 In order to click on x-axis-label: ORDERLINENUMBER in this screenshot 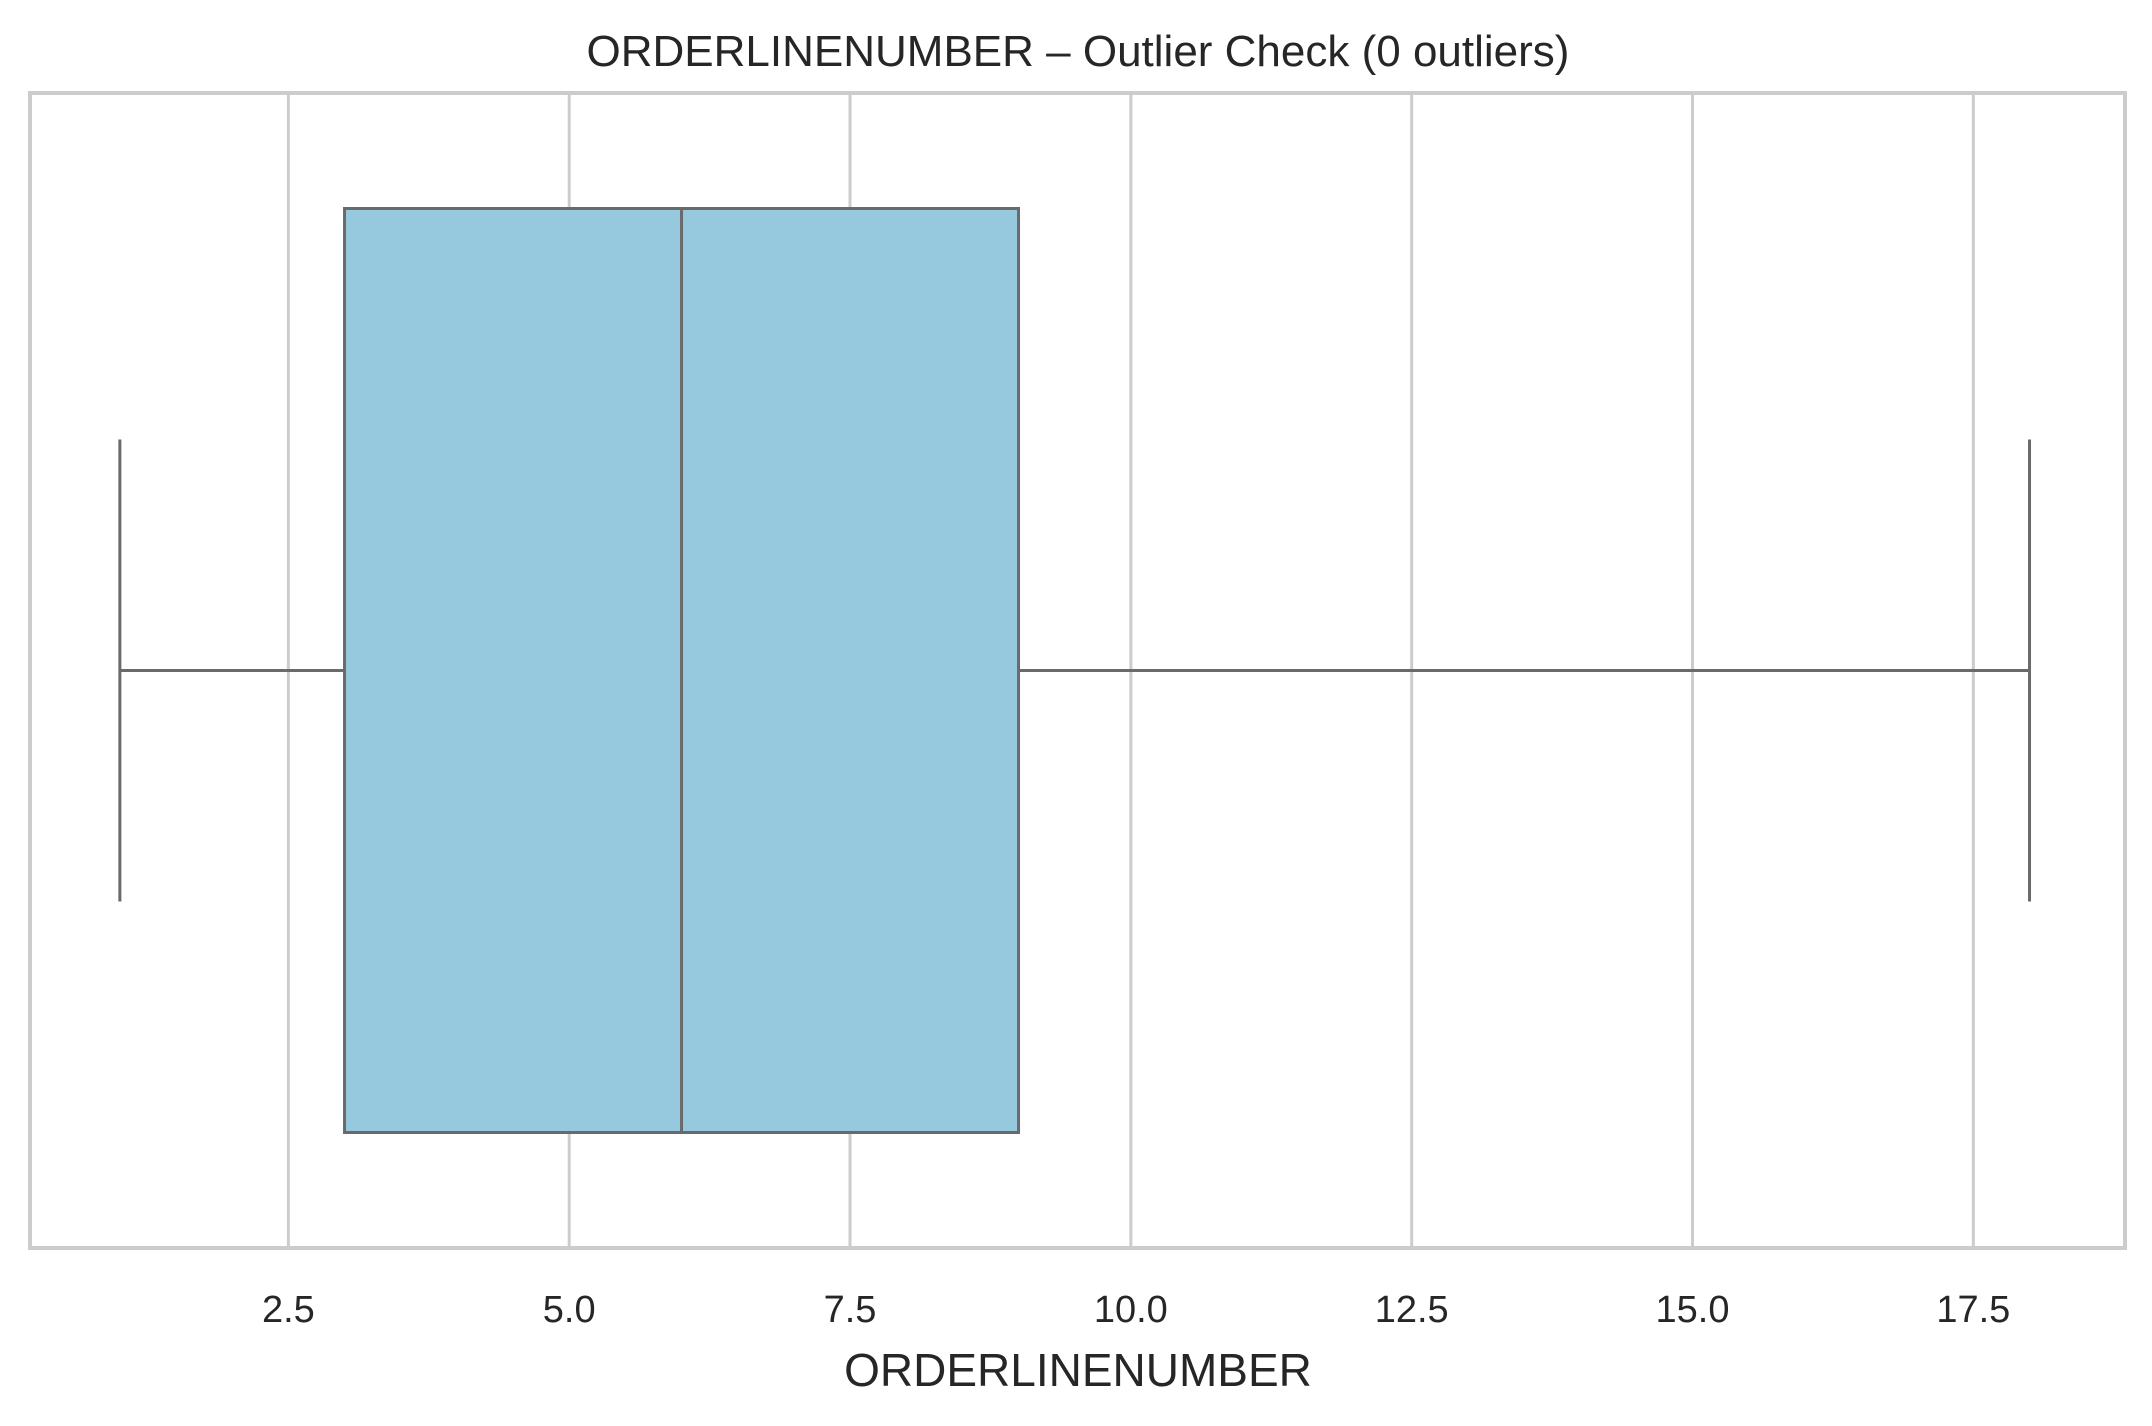, I will do `click(1078, 1370)`.